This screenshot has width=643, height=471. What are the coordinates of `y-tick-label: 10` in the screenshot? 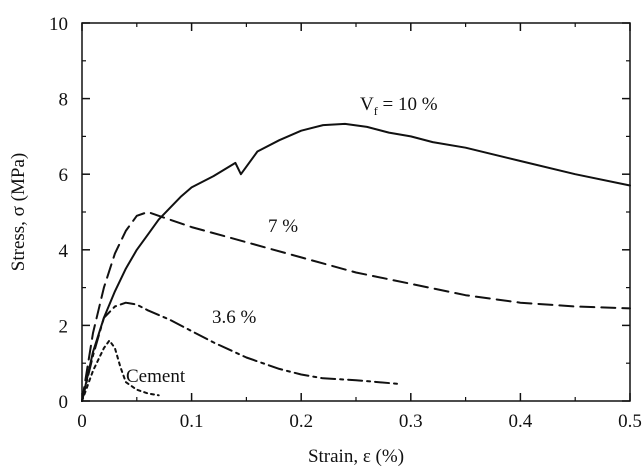 It's located at (58, 24).